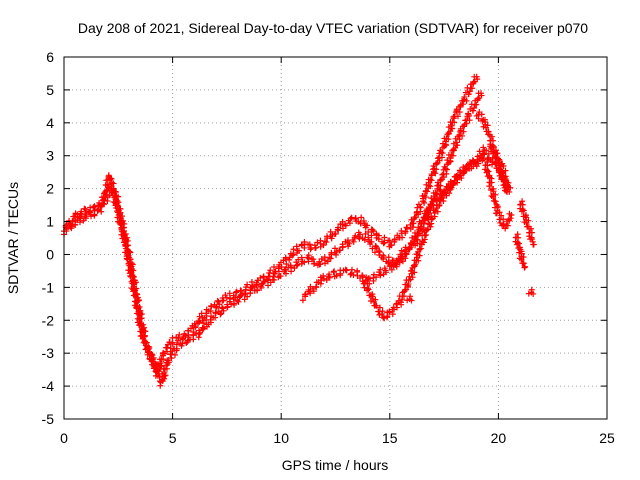 The width and height of the screenshot is (640, 480). I want to click on x-tick-label: 15, so click(390, 438).